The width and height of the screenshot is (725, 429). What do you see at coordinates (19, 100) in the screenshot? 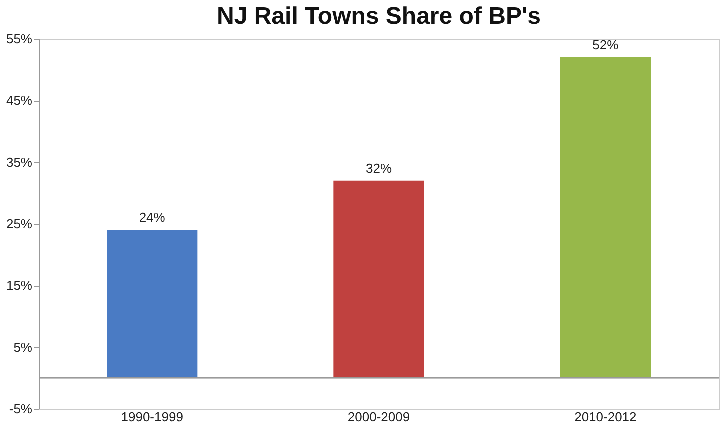
I see `y-tick-label: 45%` at bounding box center [19, 100].